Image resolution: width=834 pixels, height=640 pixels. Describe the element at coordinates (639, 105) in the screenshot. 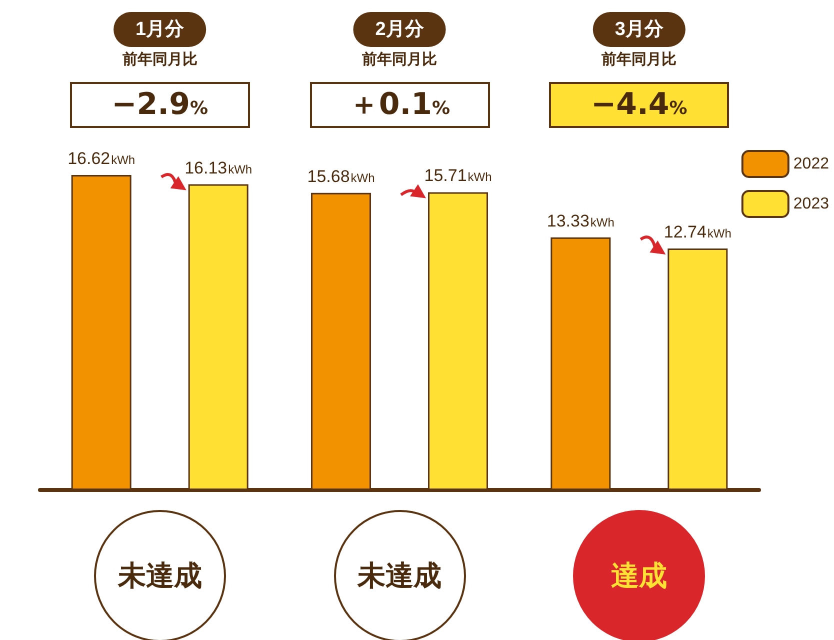

I see `text: −4.4%` at that location.